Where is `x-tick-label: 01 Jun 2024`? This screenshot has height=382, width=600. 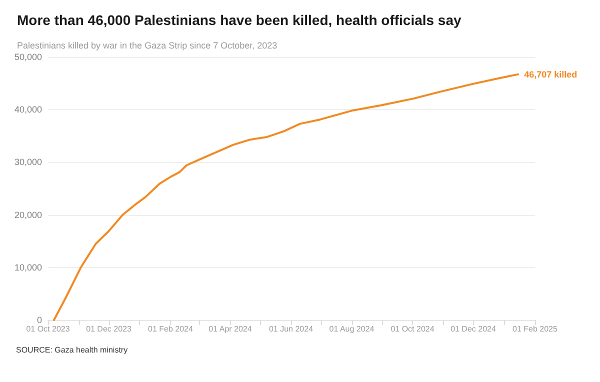 x-tick-label: 01 Jun 2024 is located at coordinates (291, 329).